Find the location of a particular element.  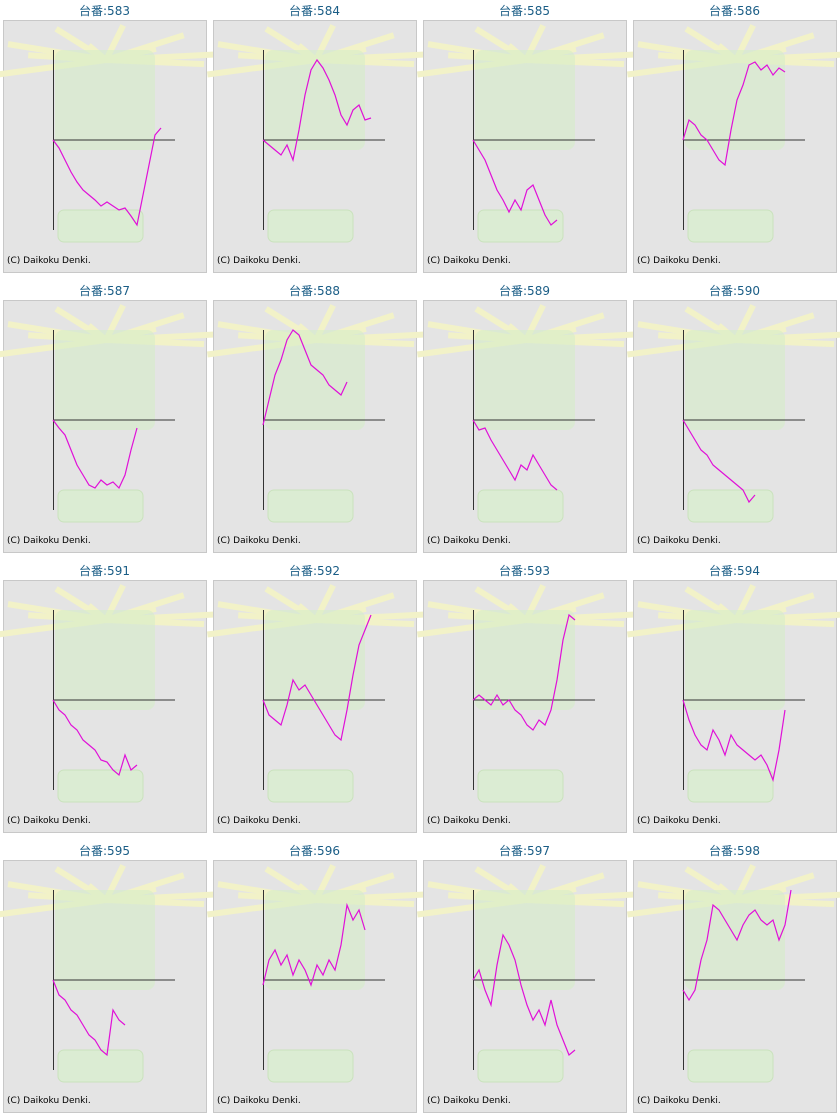

chart-title: 台番:586 is located at coordinates (734, 10).